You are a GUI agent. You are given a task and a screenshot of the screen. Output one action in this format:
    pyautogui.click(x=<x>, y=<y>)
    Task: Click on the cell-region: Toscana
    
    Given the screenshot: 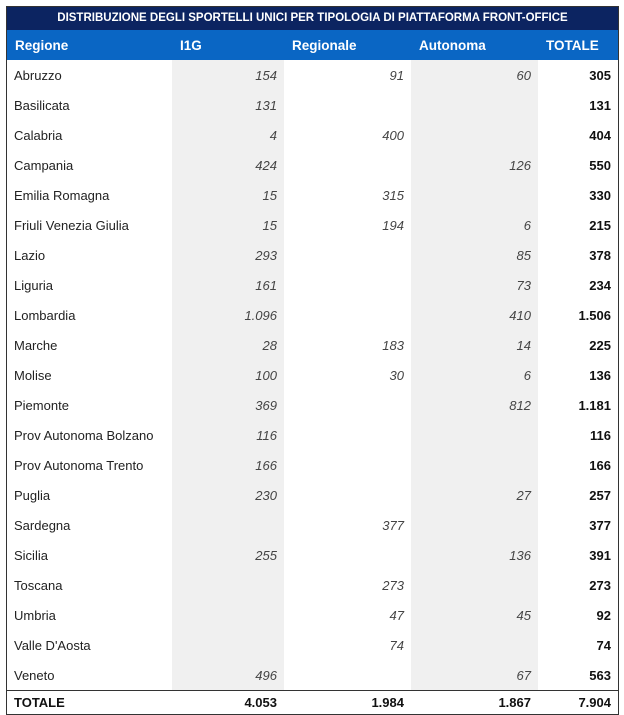 What is the action you would take?
    pyautogui.click(x=38, y=585)
    